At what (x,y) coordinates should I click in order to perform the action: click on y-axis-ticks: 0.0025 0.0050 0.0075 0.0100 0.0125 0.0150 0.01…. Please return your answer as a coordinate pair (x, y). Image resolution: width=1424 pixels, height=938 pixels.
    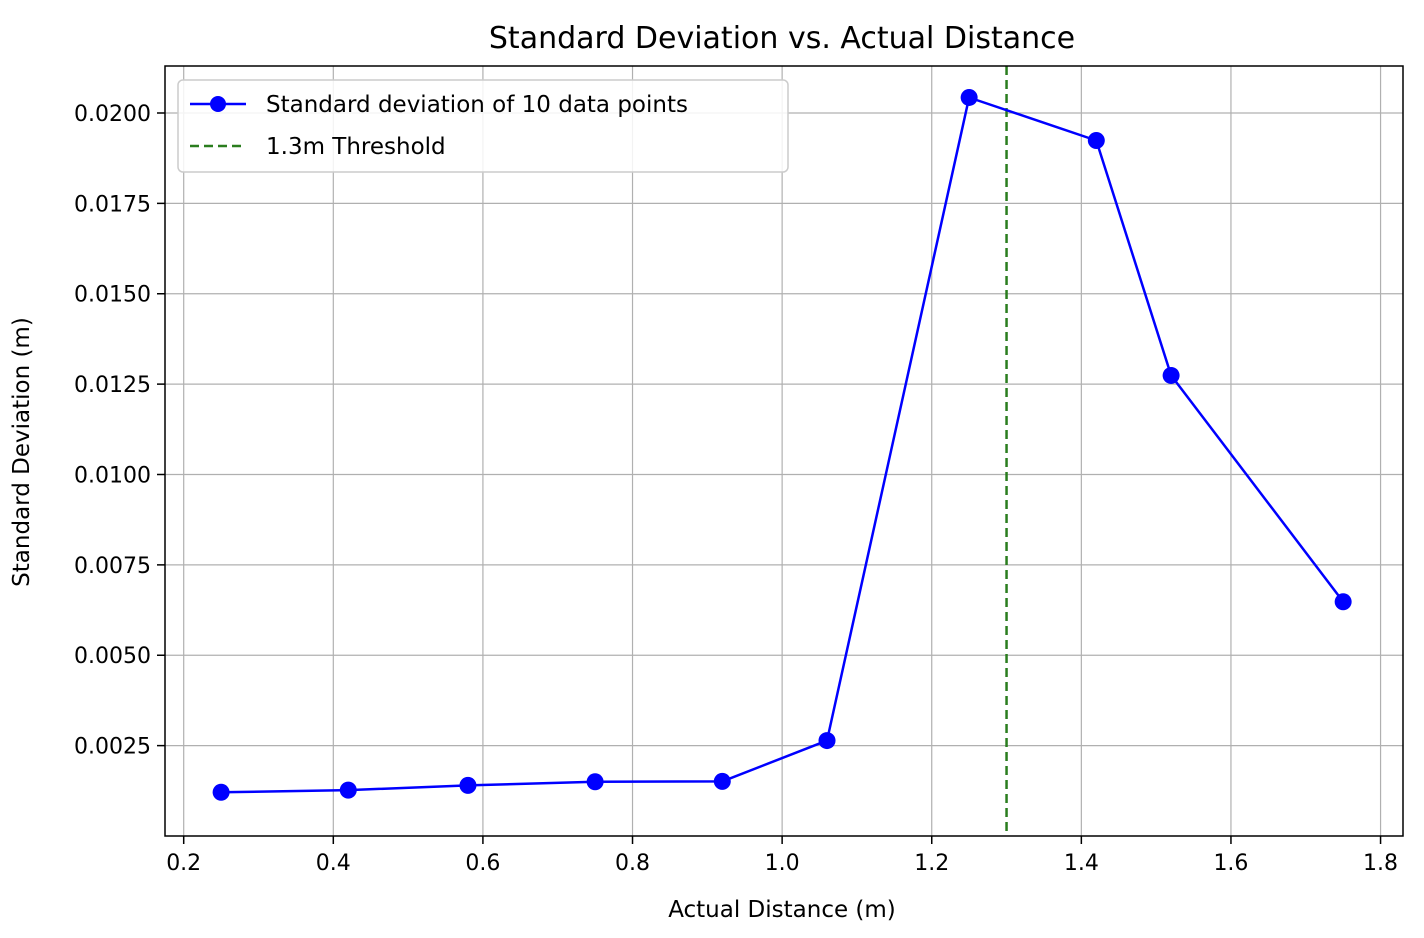
    Looking at the image, I should click on (119, 431).